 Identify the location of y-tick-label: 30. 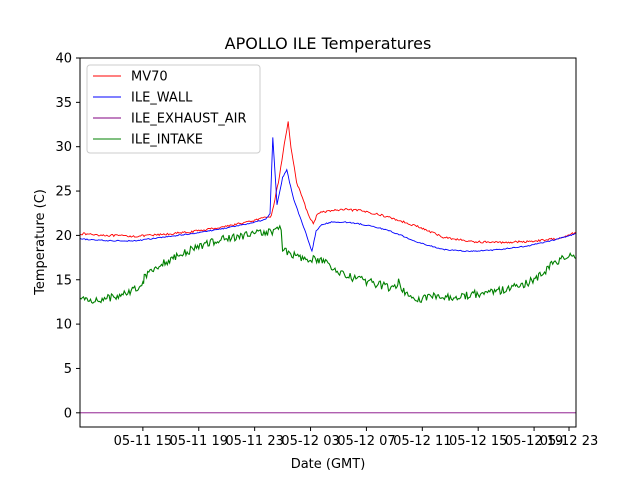
(63, 147).